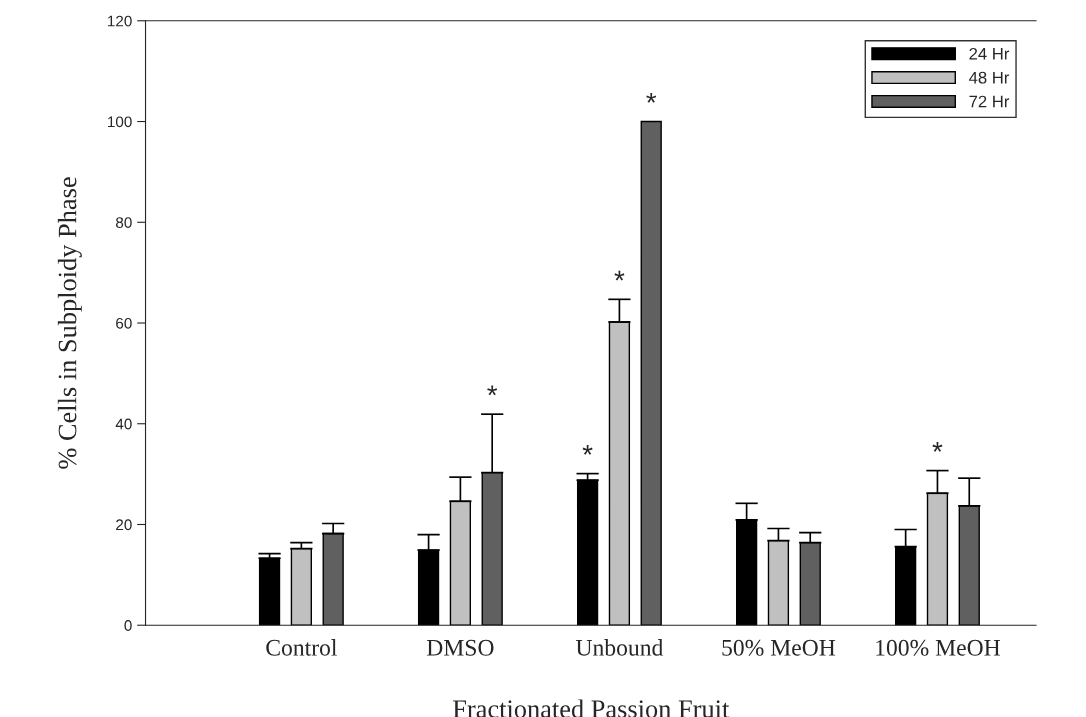 Image resolution: width=1086 pixels, height=717 pixels. I want to click on legend-label: 72 Hr, so click(989, 101).